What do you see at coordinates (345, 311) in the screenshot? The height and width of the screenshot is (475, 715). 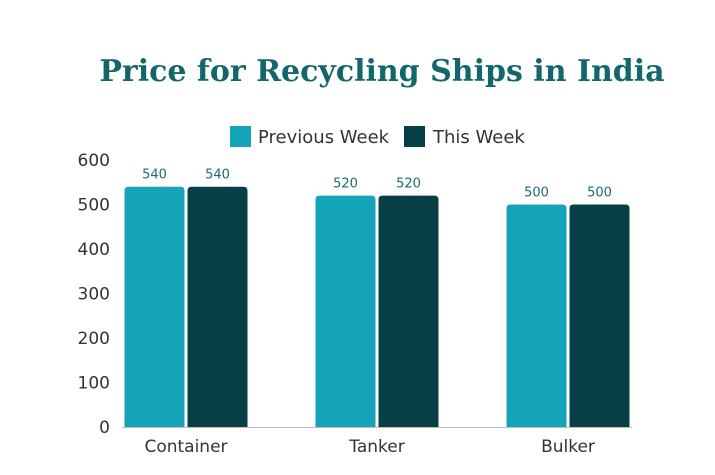 I see `bar-tanker-previous-week` at bounding box center [345, 311].